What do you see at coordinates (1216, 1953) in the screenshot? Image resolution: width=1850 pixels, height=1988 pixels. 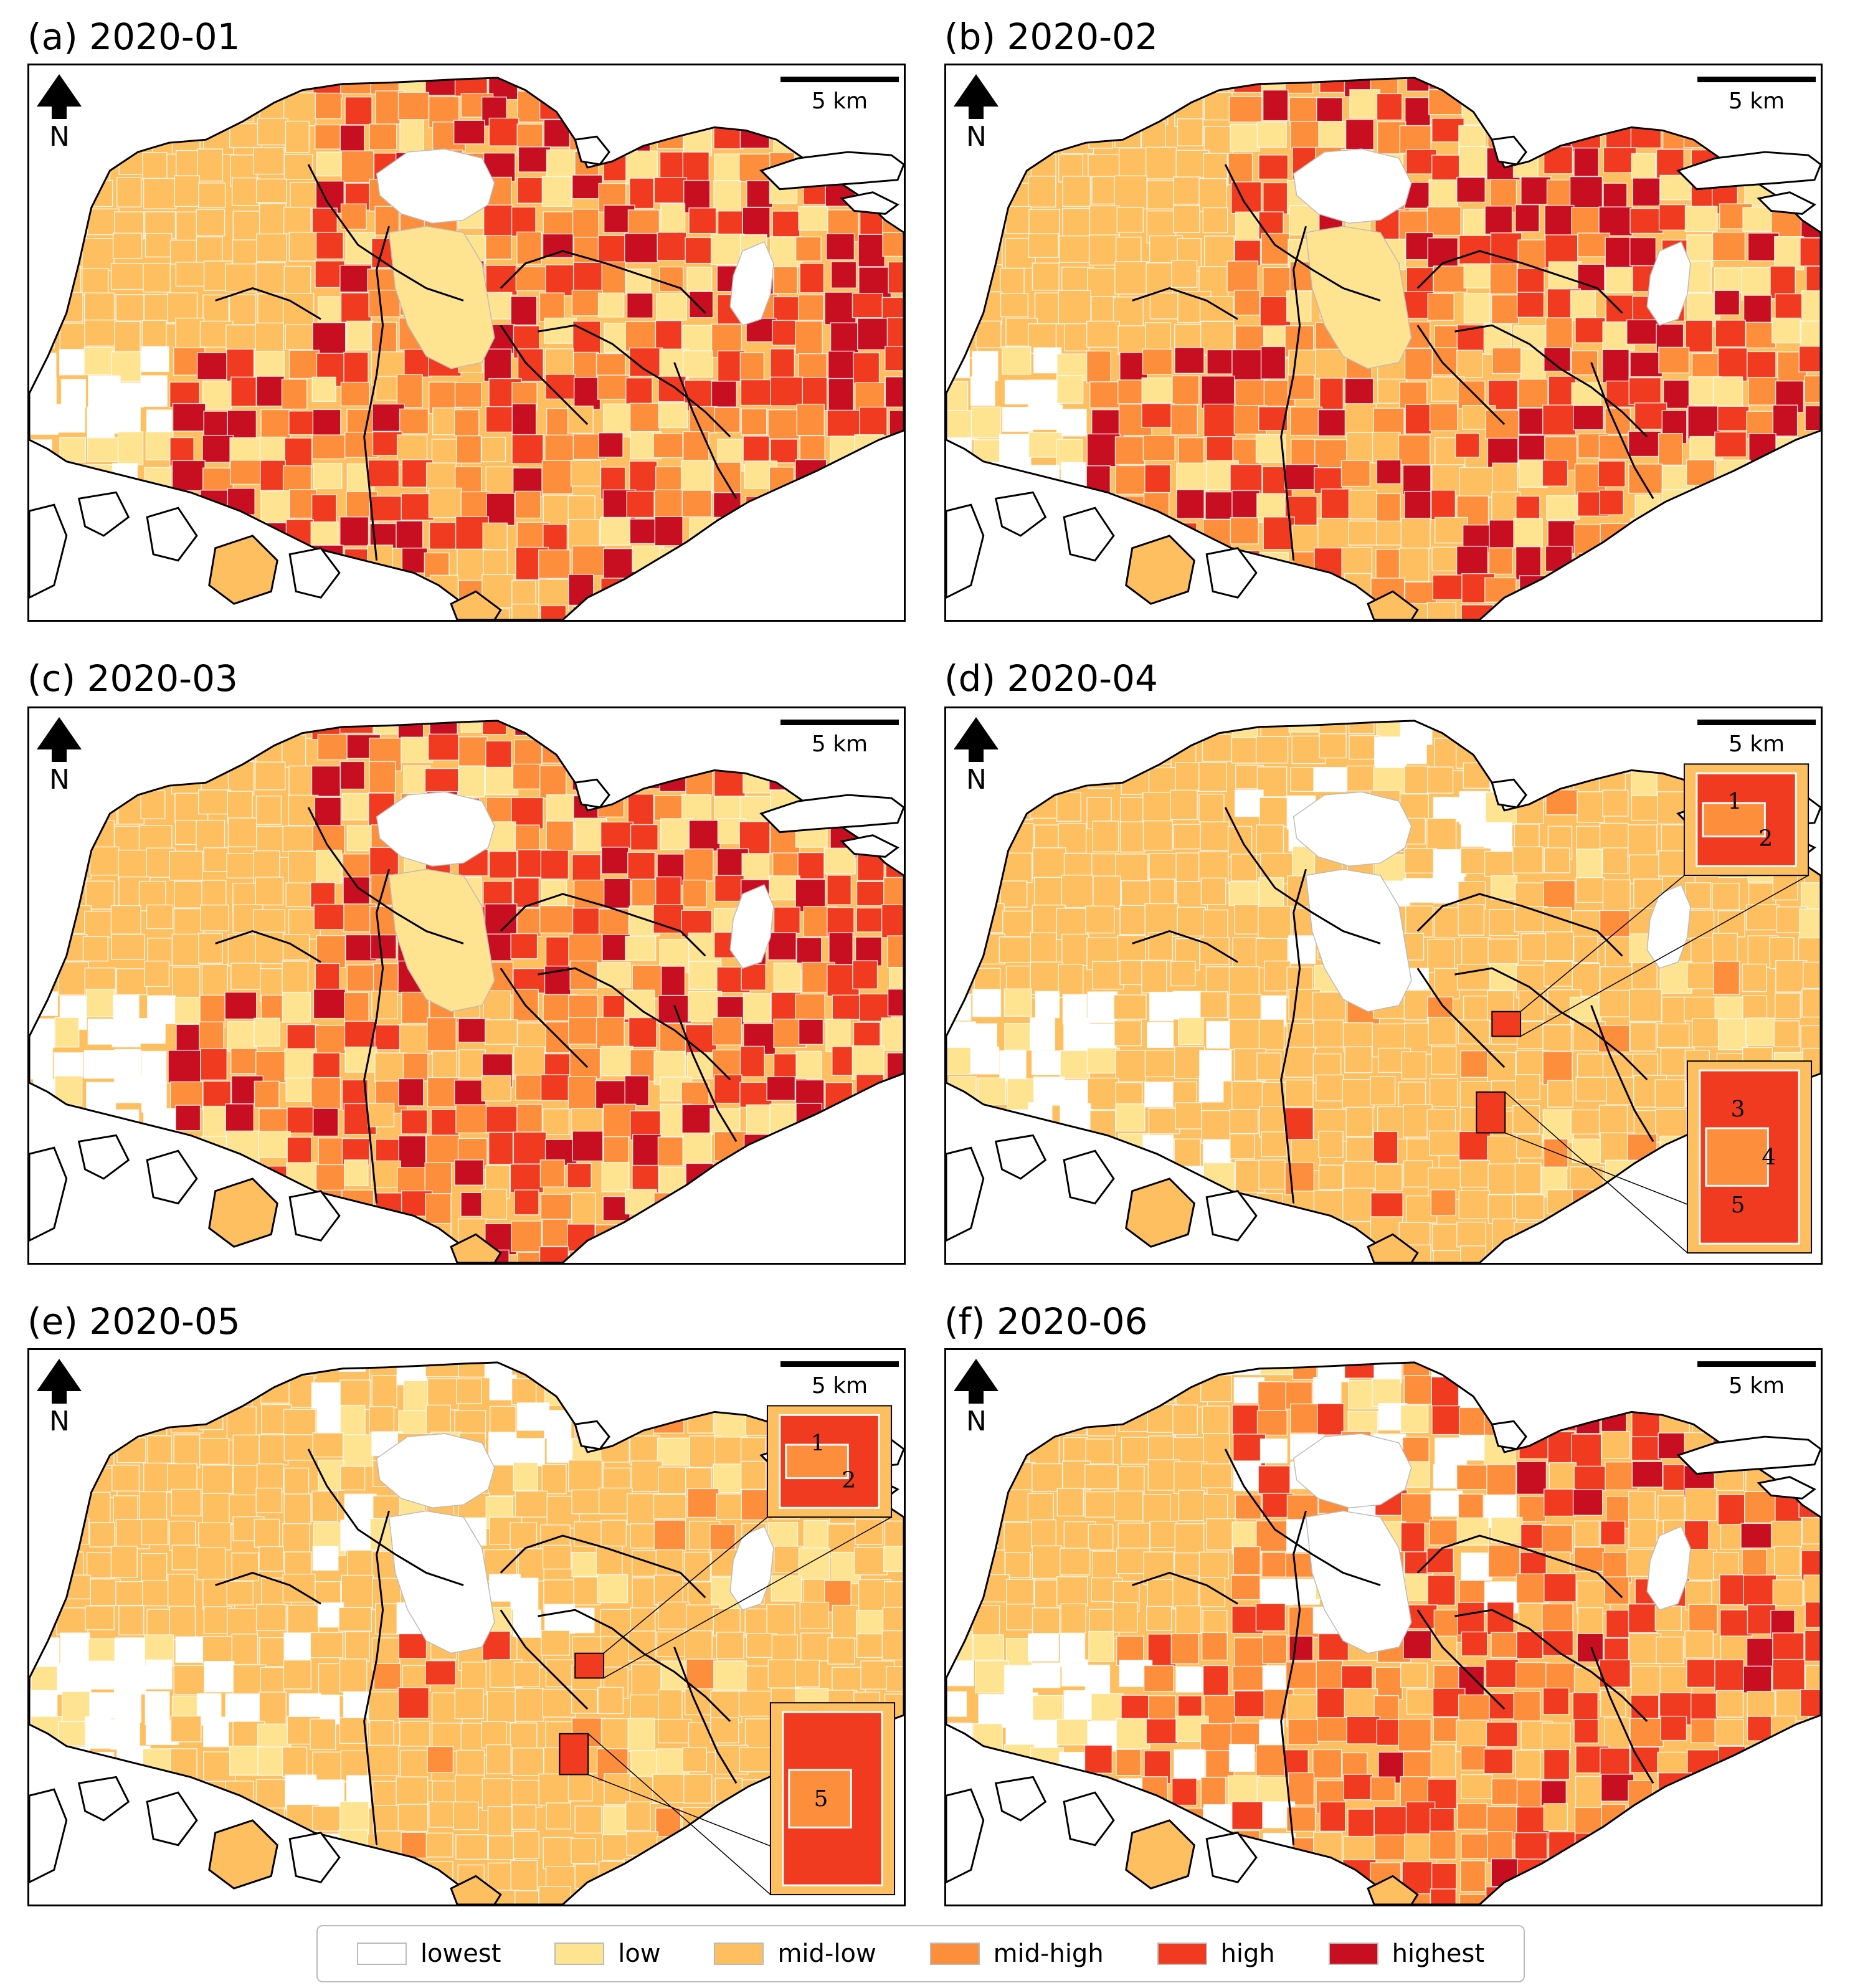 I see `legend-item-high: high` at bounding box center [1216, 1953].